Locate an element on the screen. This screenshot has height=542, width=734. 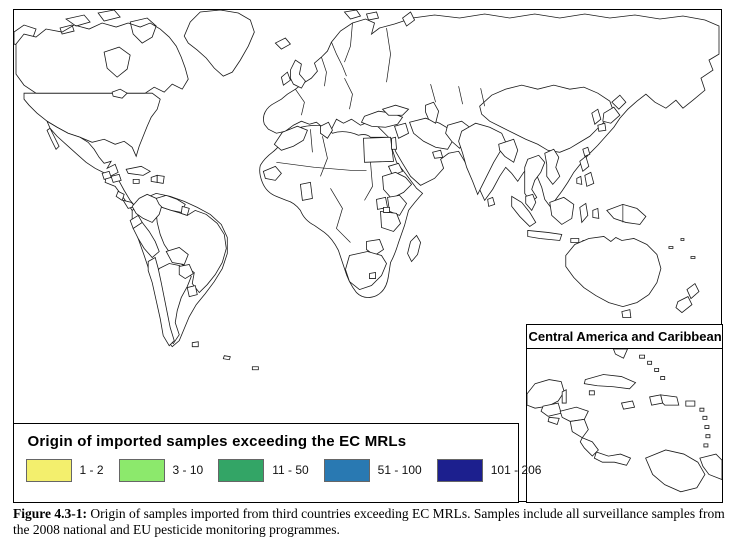
legend-item: 51 - 100 is located at coordinates (372, 470).